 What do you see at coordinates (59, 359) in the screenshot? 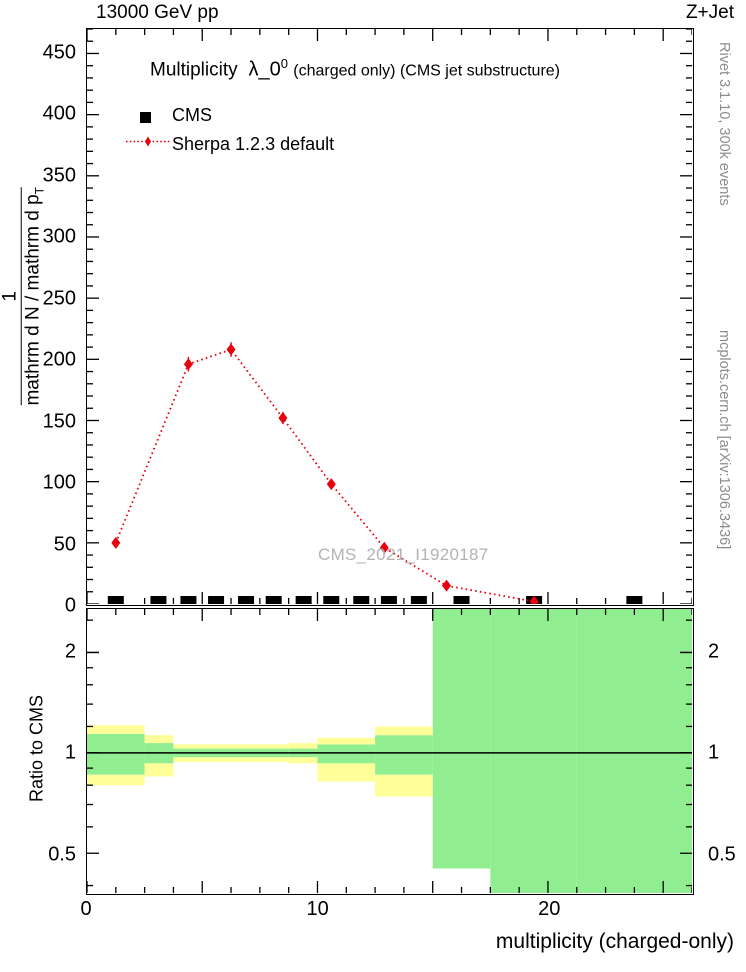
I see `main-y-tick-label: 200` at bounding box center [59, 359].